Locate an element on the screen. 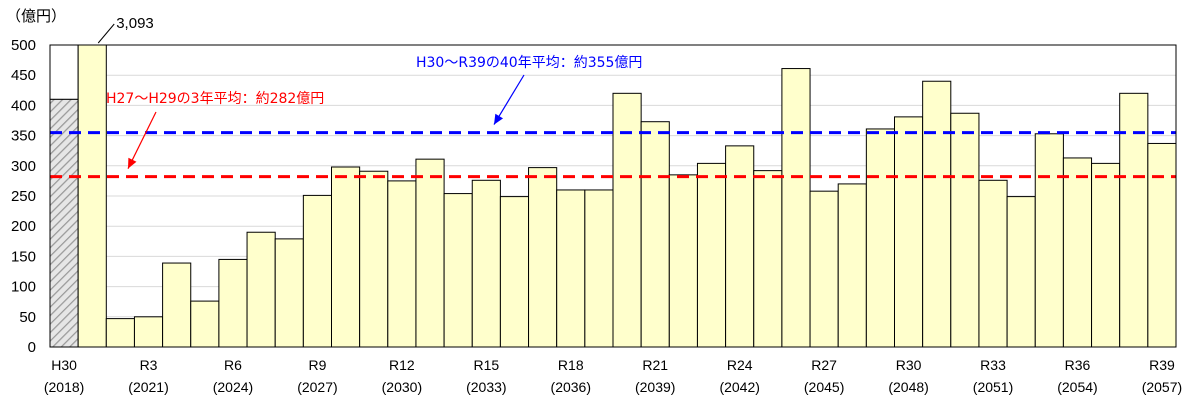 The height and width of the screenshot is (407, 1192). x-tick-label: R33 is located at coordinates (993, 365).